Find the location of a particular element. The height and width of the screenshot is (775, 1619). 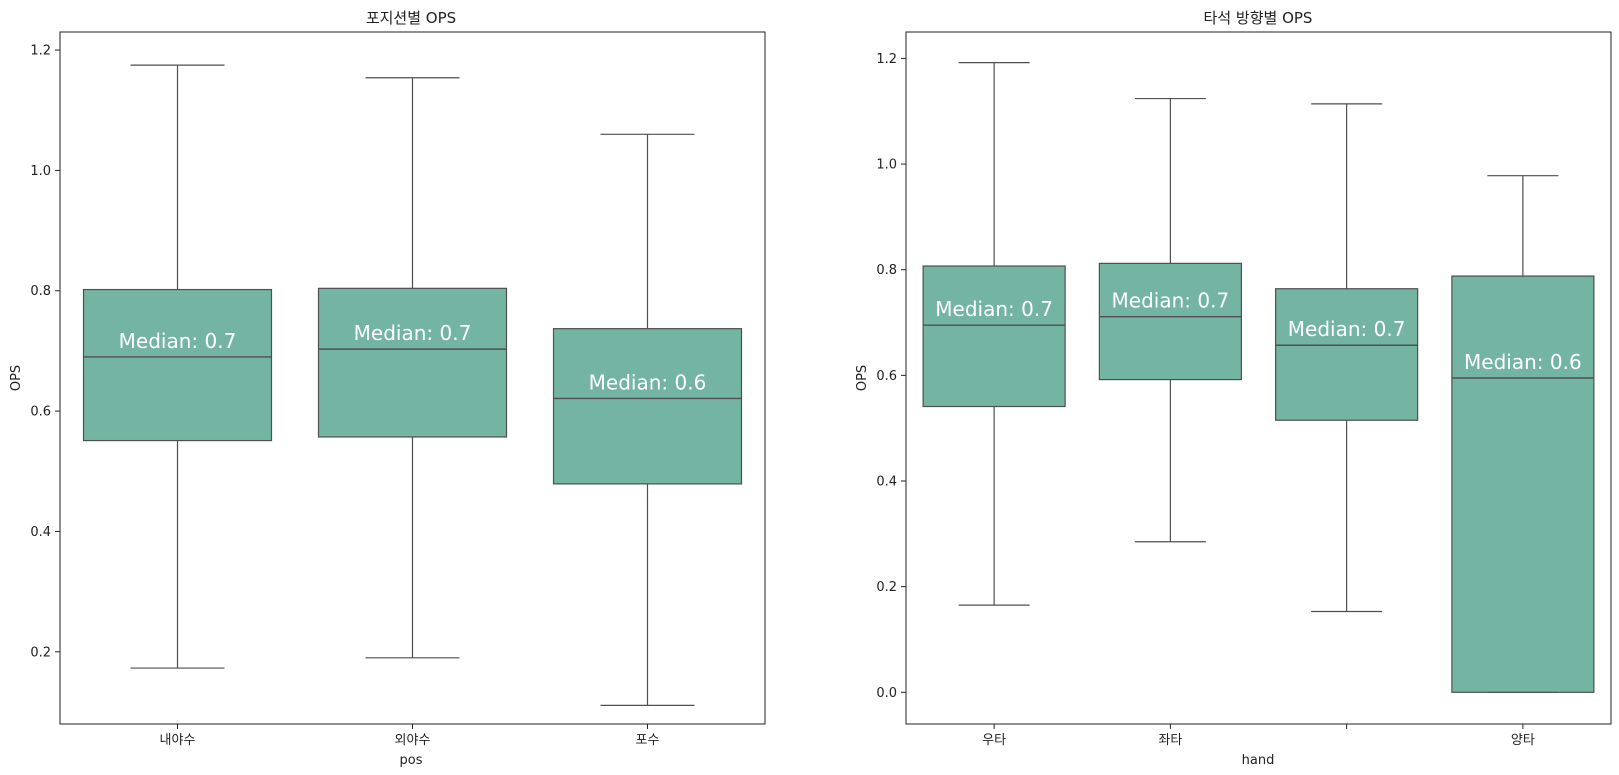

x-axis-ticks: 우타 좌타 양타 is located at coordinates (1258, 736).